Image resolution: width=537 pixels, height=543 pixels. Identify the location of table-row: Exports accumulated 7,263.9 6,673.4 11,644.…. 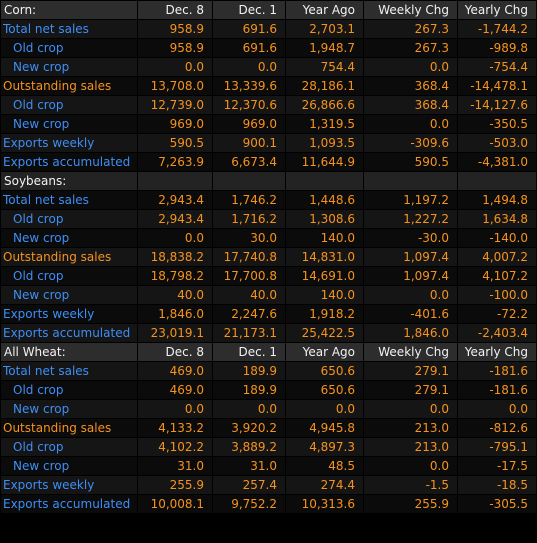
(268, 162).